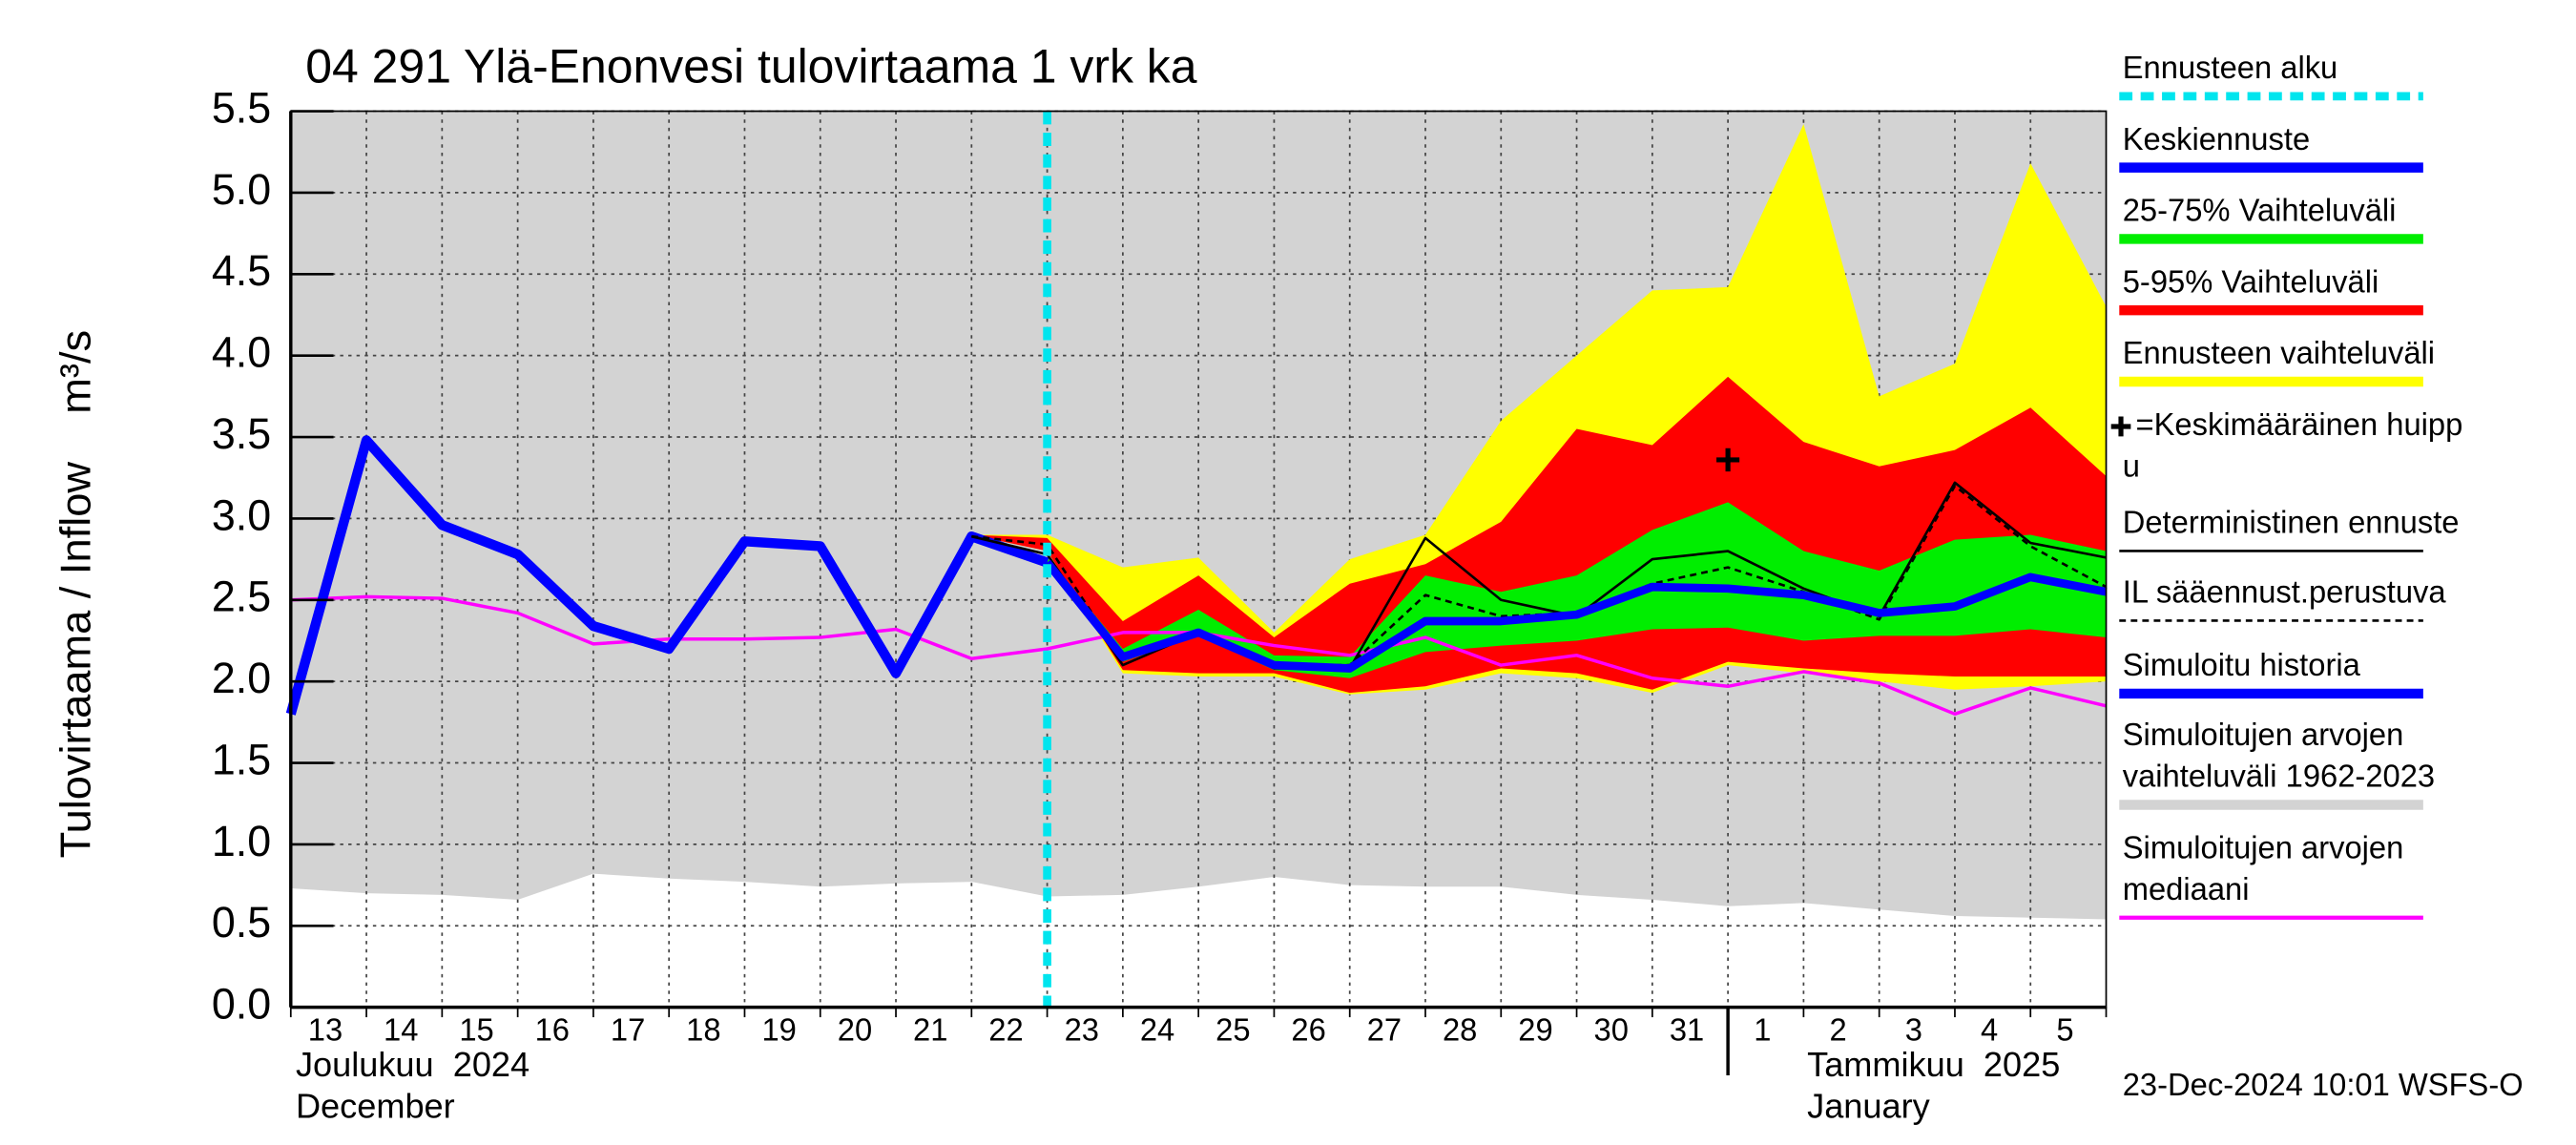  What do you see at coordinates (1308, 1029) in the screenshot?
I see `x-tick-label: 26` at bounding box center [1308, 1029].